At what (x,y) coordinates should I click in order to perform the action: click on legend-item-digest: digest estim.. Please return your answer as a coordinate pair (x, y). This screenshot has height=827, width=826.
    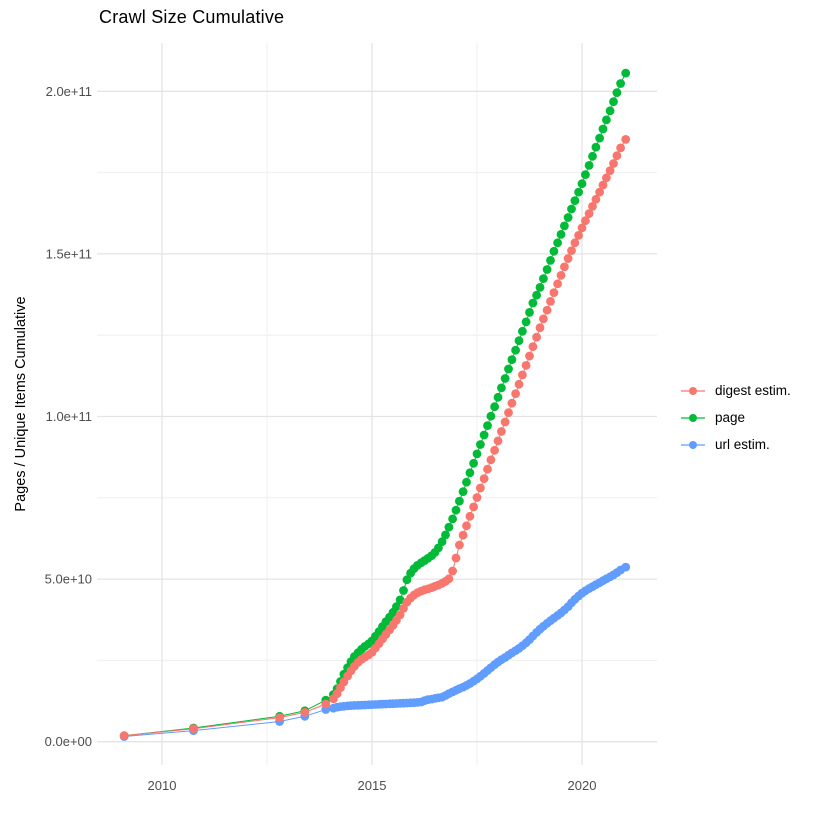
    Looking at the image, I should click on (735, 390).